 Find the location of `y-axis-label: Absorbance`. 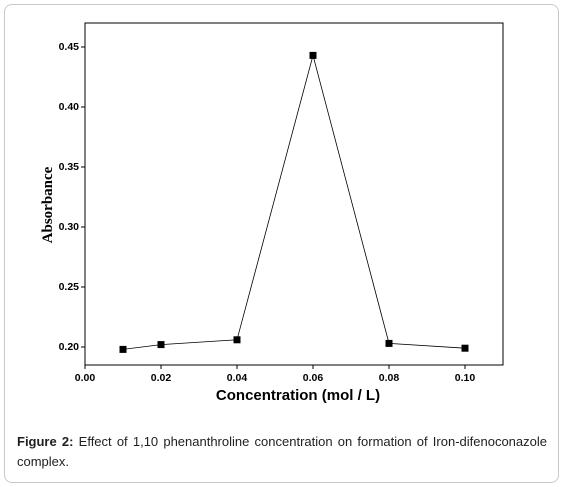

y-axis-label: Absorbance is located at coordinates (48, 204).